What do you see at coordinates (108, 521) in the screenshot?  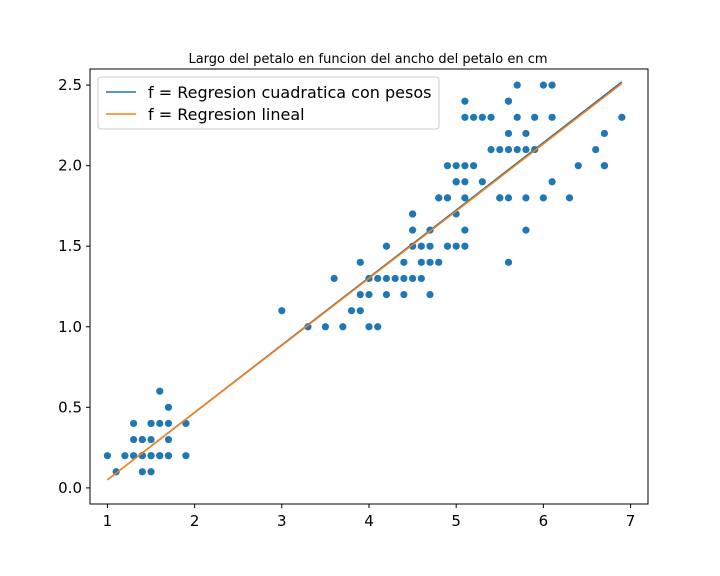 I see `x-tick-label: 1` at bounding box center [108, 521].